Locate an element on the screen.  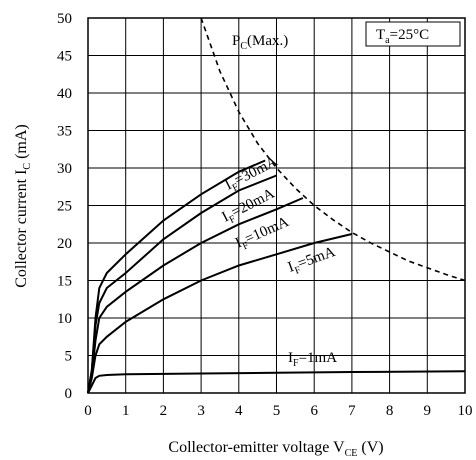
series-label-30ma: IF=30mA is located at coordinates (252, 175).